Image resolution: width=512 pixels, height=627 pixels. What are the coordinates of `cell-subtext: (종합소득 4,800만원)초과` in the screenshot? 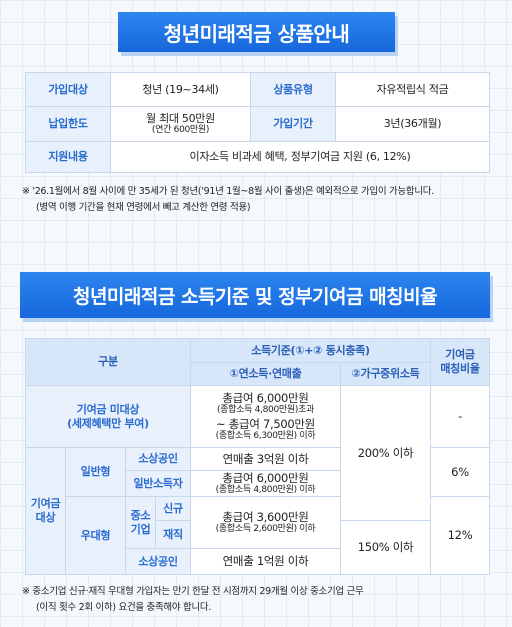 It's located at (265, 410).